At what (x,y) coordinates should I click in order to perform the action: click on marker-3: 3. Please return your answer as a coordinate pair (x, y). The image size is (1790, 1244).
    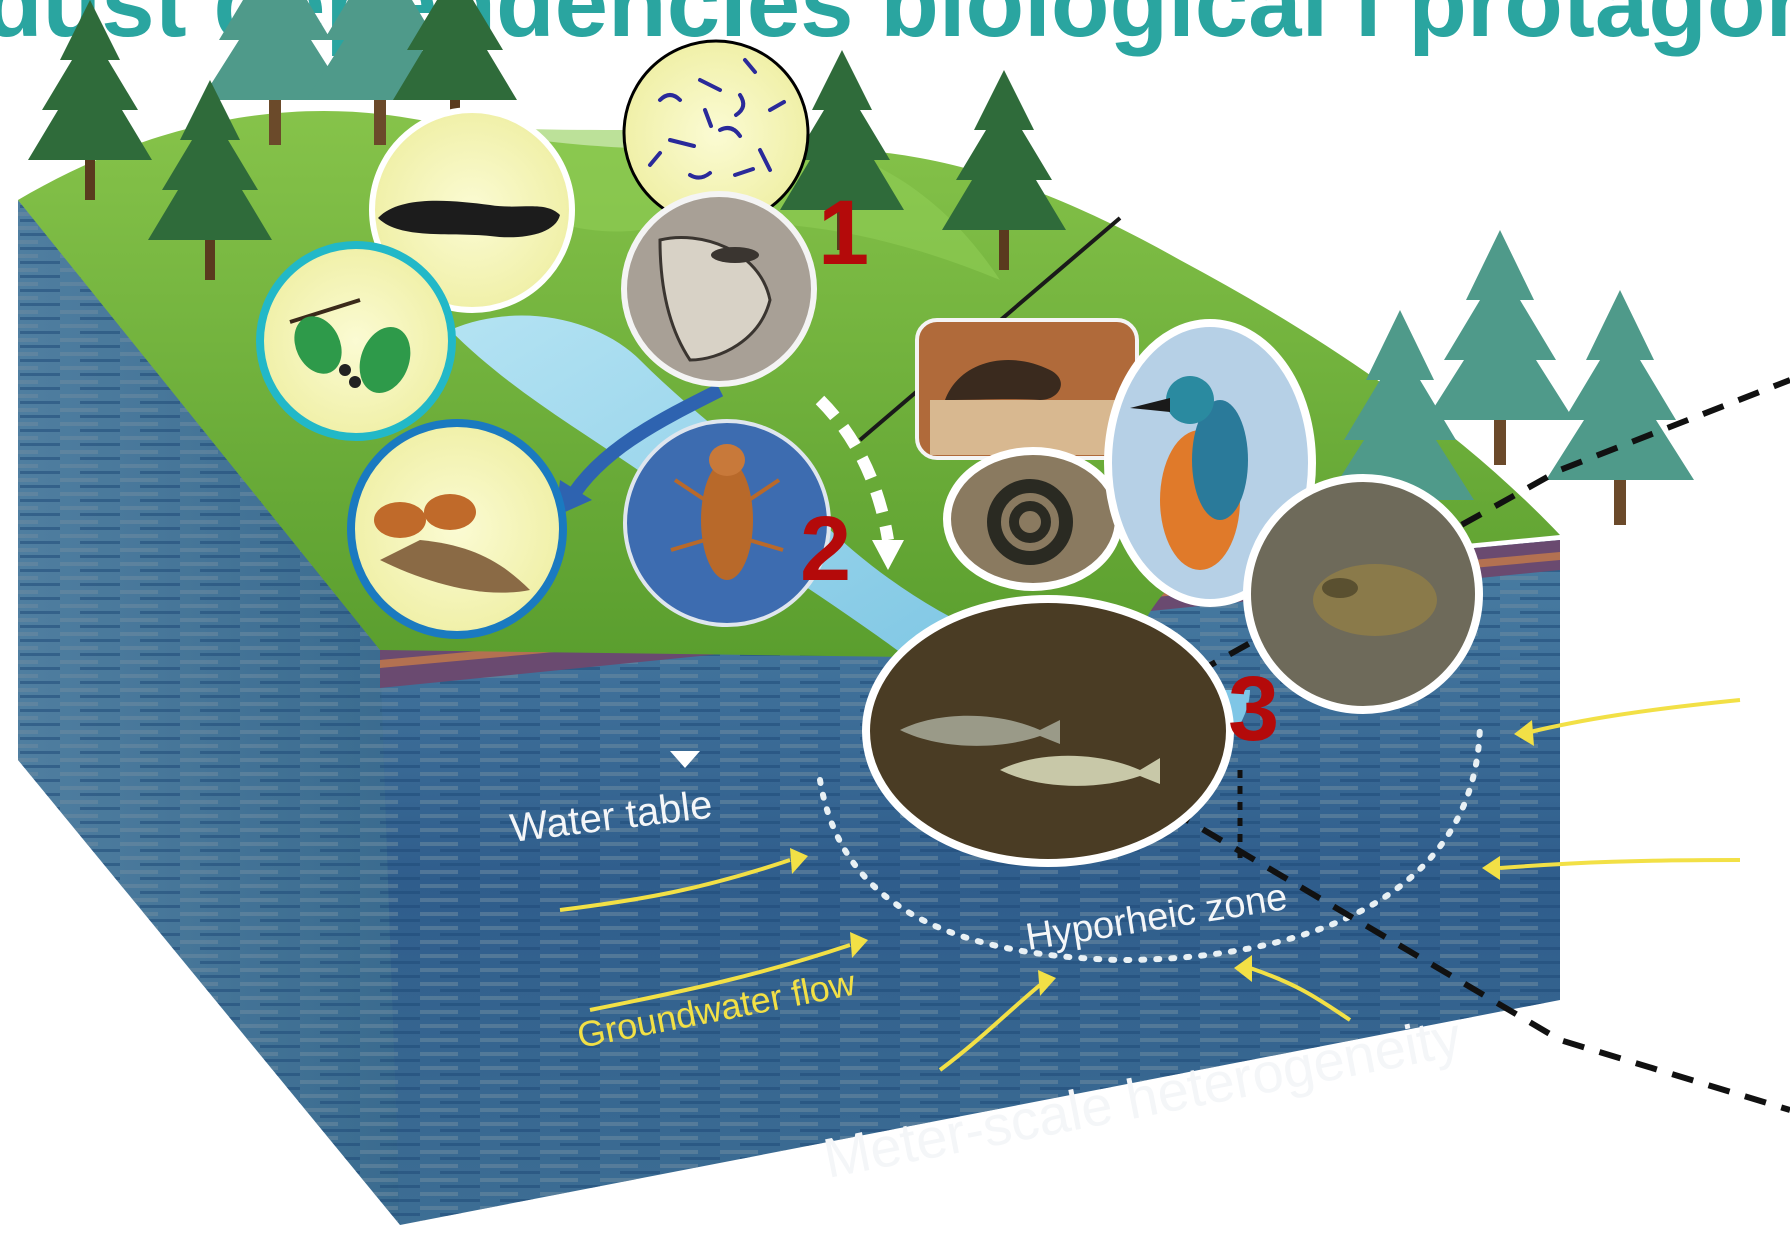
    Looking at the image, I should click on (1253, 709).